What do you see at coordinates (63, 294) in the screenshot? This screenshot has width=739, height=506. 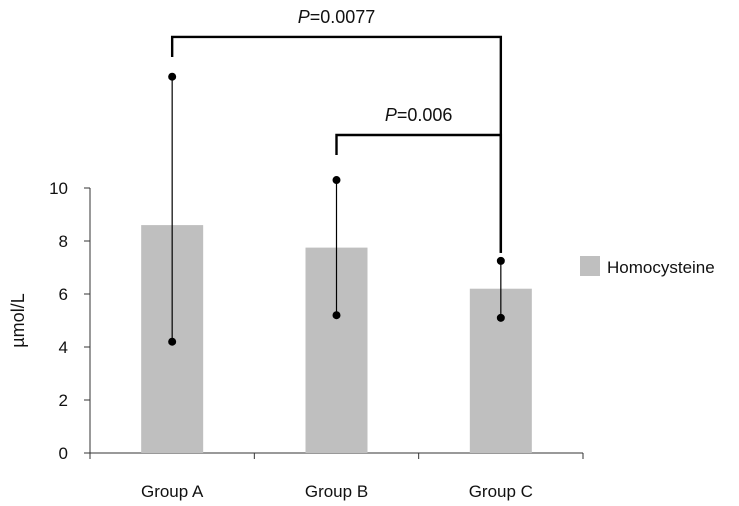 I see `y-tick-label: 6` at bounding box center [63, 294].